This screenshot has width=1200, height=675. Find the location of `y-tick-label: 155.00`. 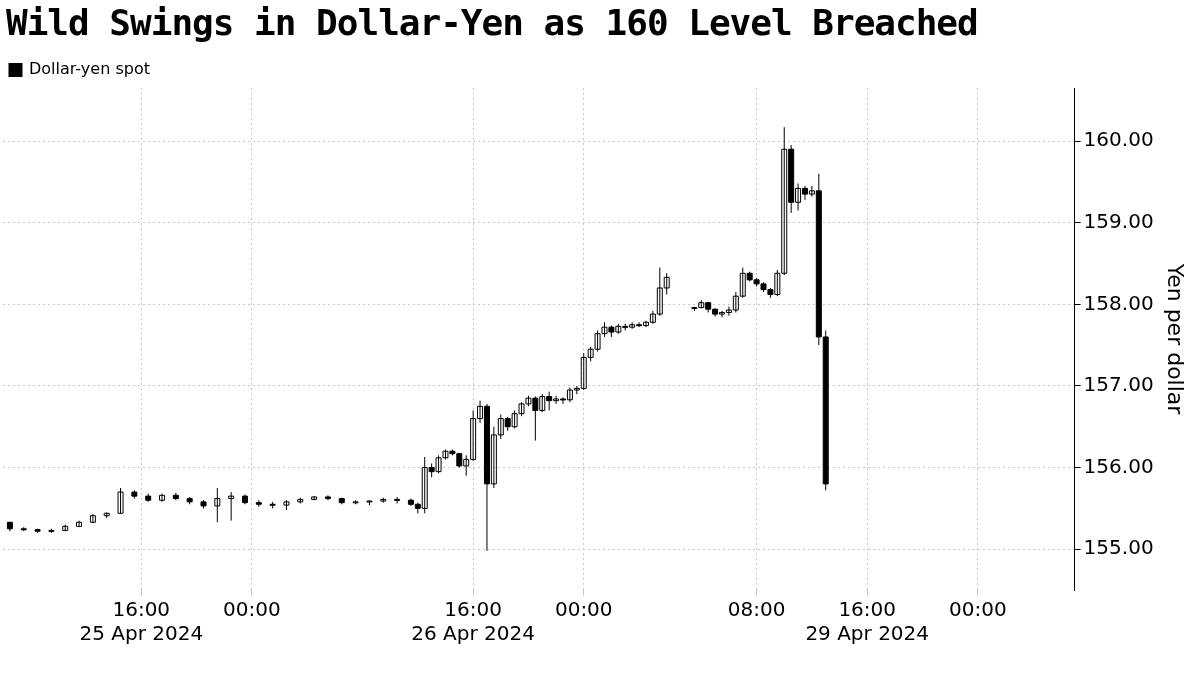

y-tick-label: 155.00 is located at coordinates (1118, 547).